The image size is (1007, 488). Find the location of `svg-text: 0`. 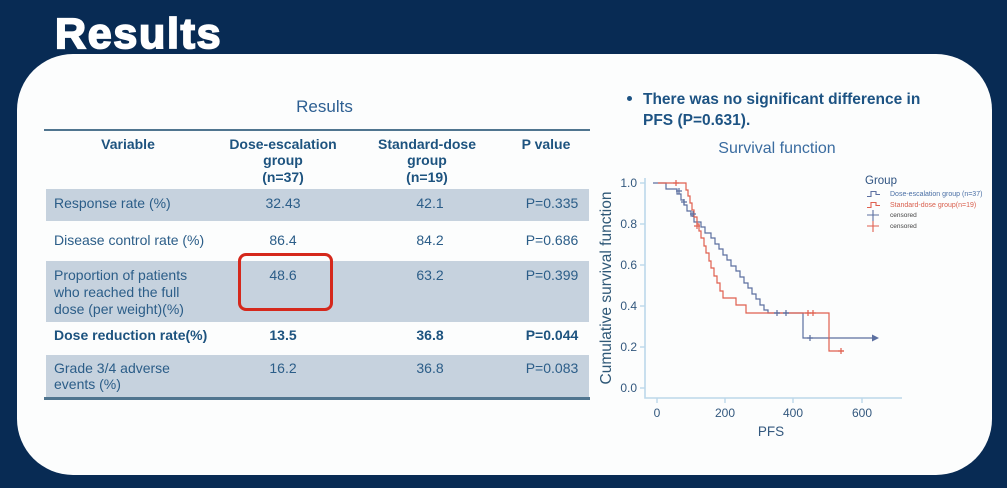

svg-text: 0 is located at coordinates (657, 413).